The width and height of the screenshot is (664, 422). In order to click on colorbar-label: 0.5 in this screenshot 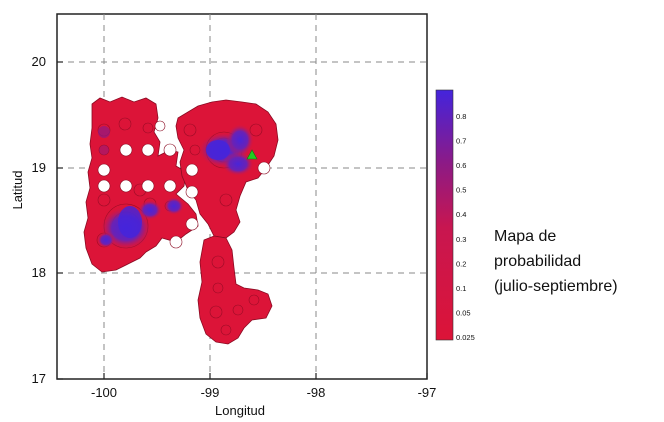, I will do `click(461, 190)`.